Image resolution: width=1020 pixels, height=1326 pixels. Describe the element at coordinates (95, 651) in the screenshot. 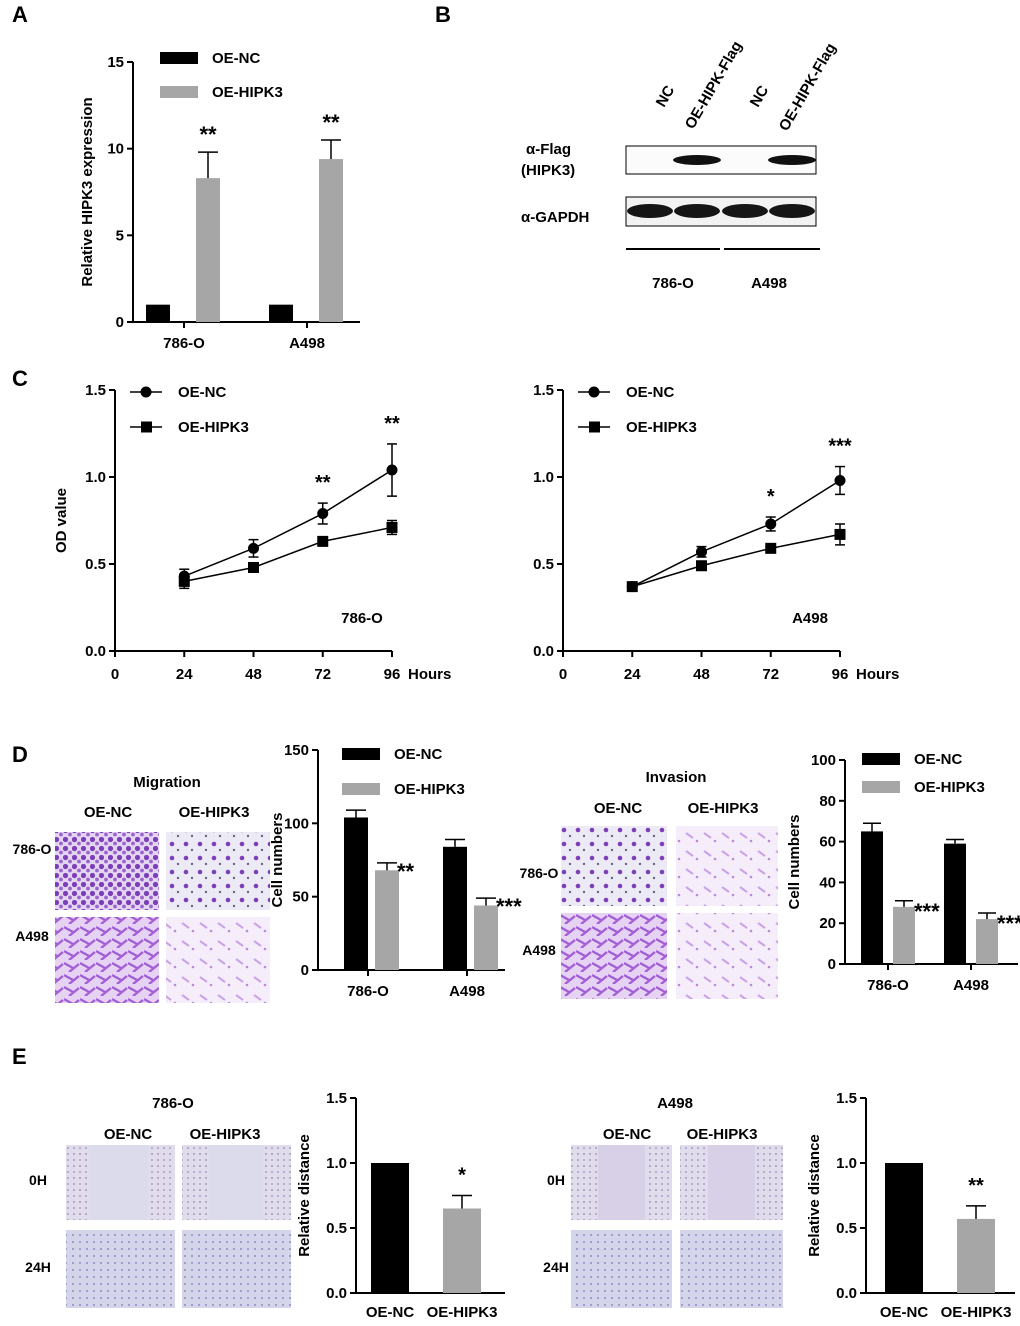

I see `y-tick-label: 0.0` at that location.